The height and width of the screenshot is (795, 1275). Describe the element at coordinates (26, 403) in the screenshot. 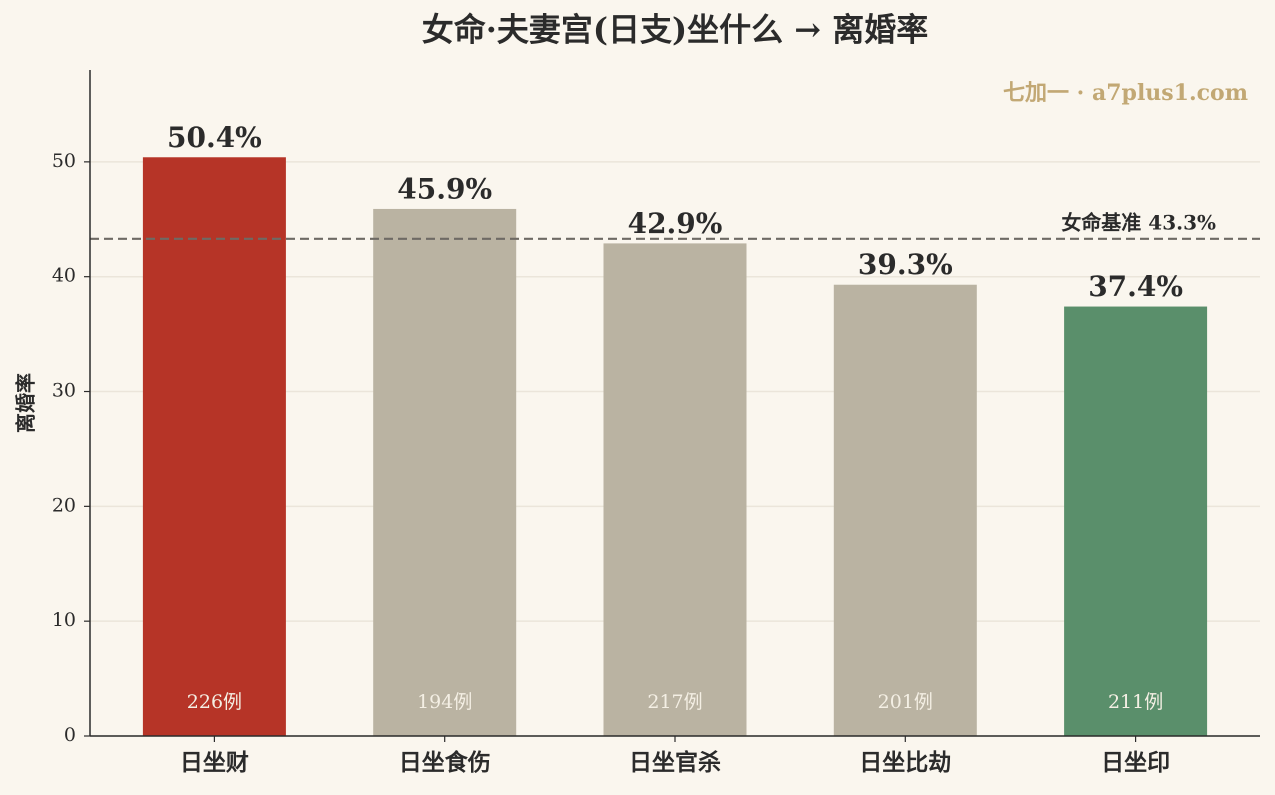

I see `y-axis-label: 离婚率` at that location.